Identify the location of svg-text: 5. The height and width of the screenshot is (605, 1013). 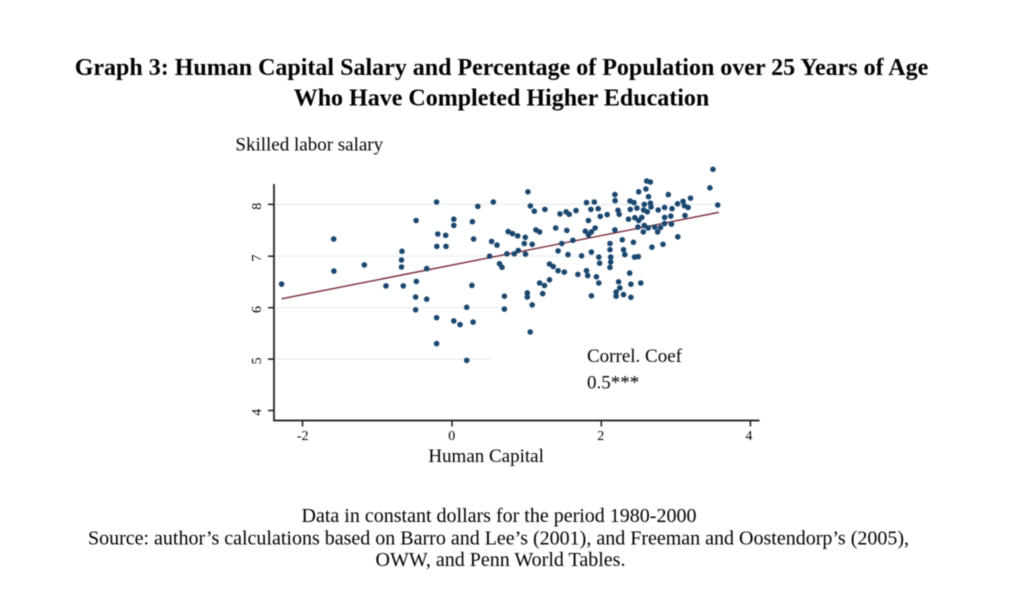
(257, 360).